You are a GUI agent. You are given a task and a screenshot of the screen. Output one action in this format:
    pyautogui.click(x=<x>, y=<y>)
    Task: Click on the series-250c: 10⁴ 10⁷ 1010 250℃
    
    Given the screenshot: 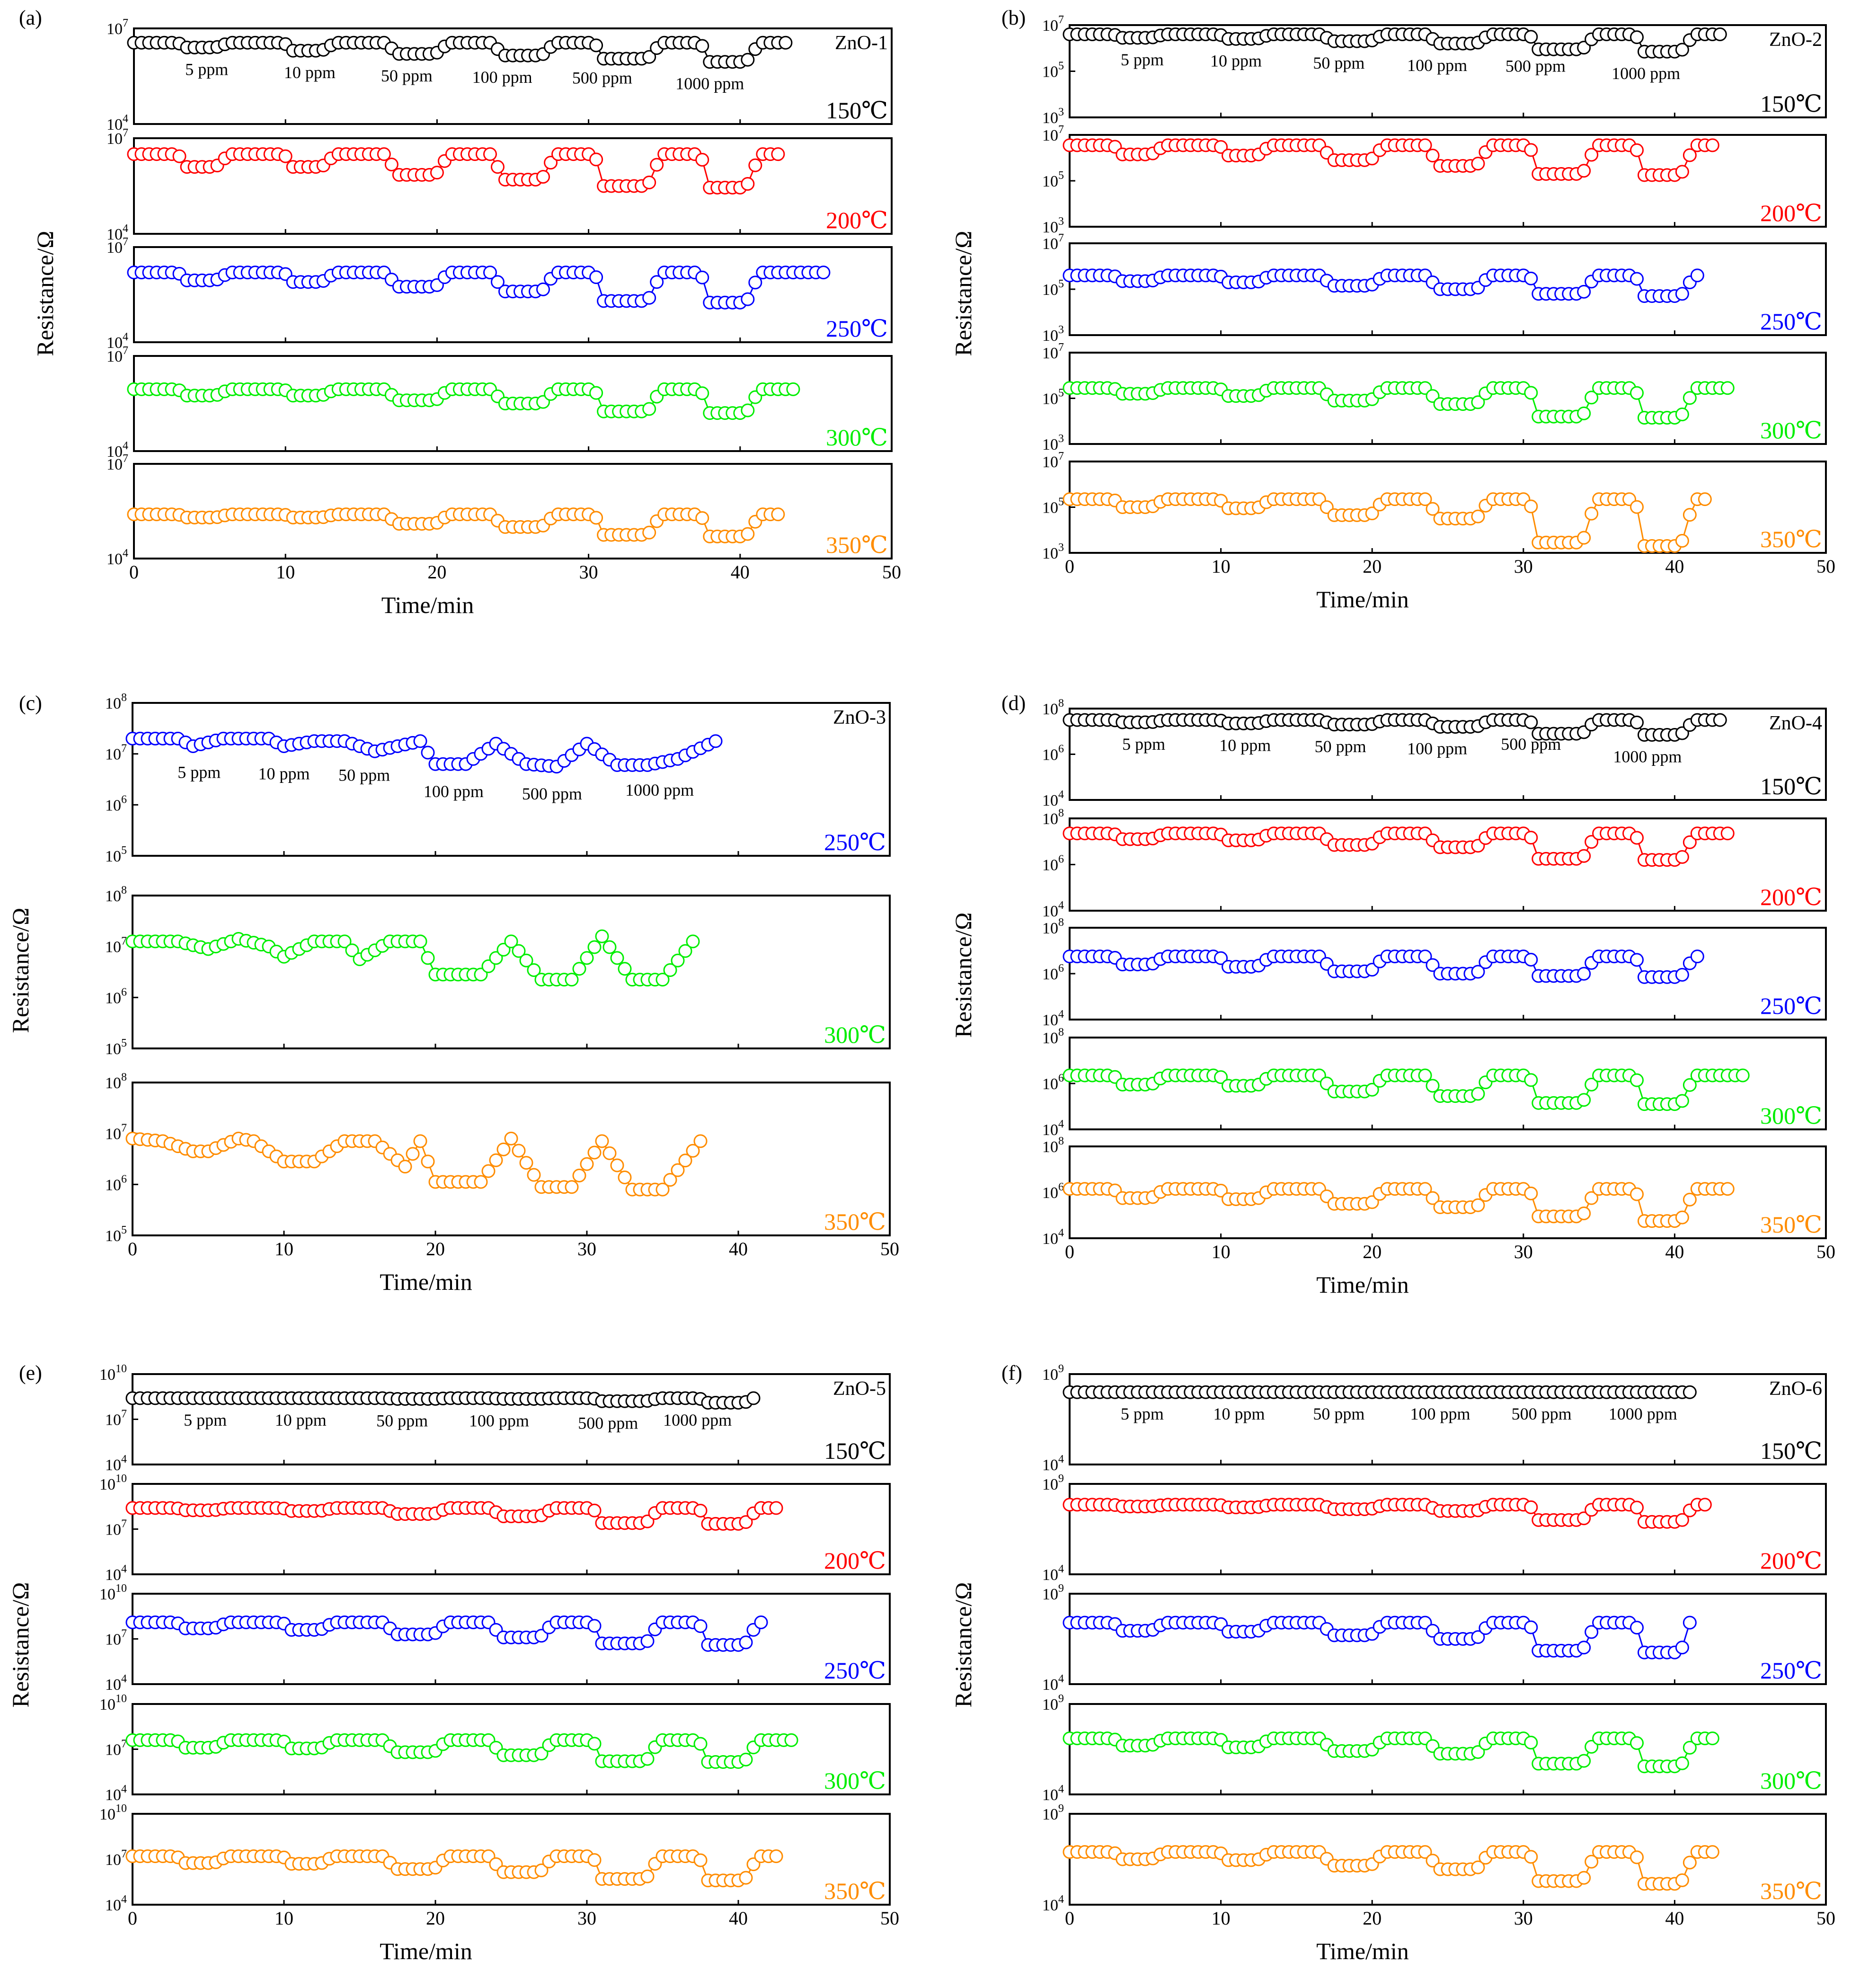 What is the action you would take?
    pyautogui.click(x=495, y=1638)
    